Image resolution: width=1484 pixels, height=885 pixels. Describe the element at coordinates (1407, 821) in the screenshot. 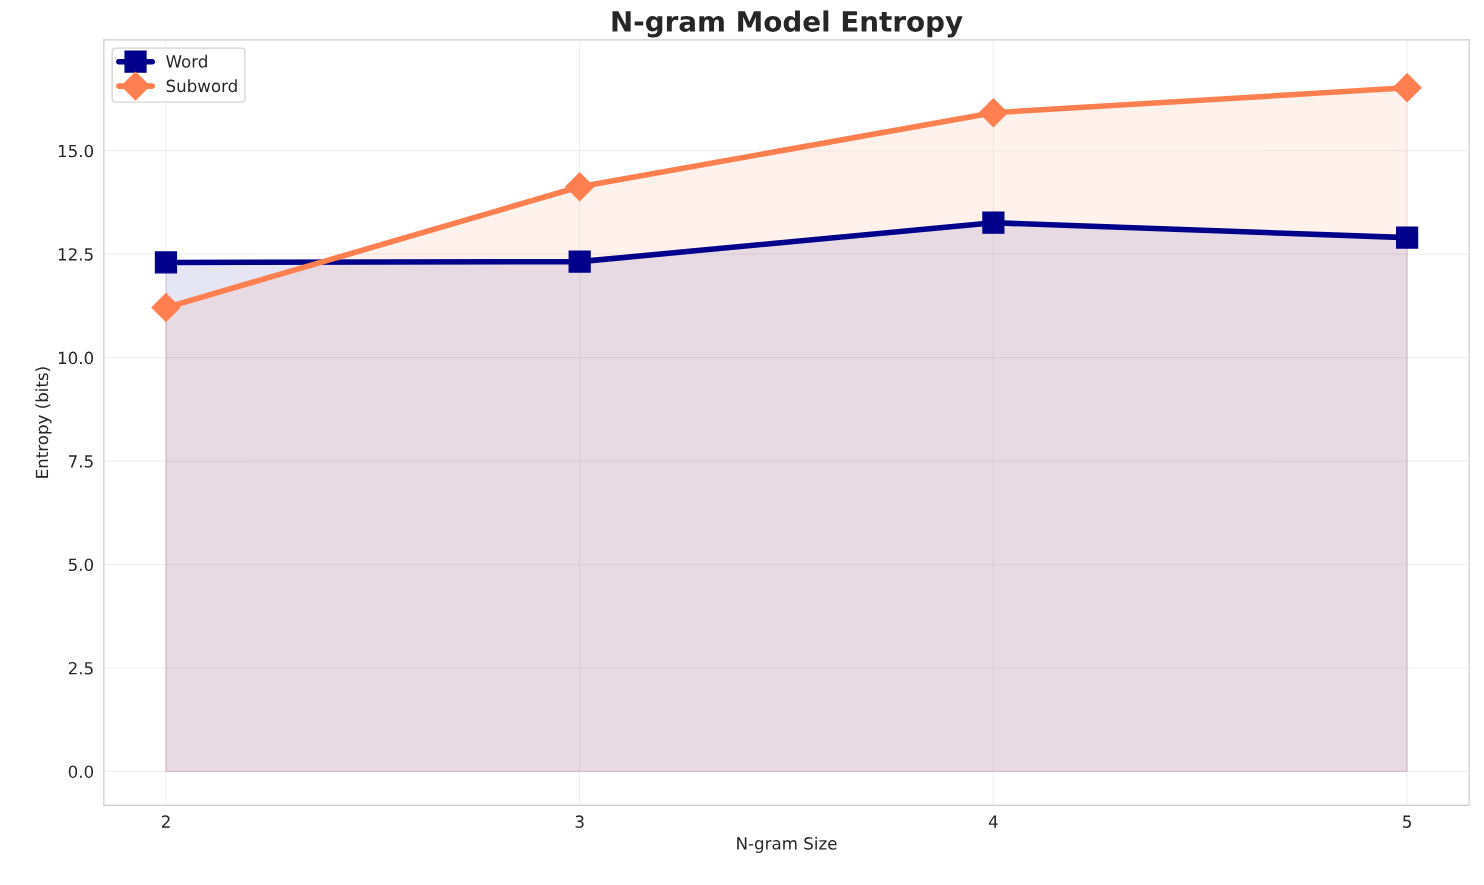

I see `x-tick-label: 5` at that location.